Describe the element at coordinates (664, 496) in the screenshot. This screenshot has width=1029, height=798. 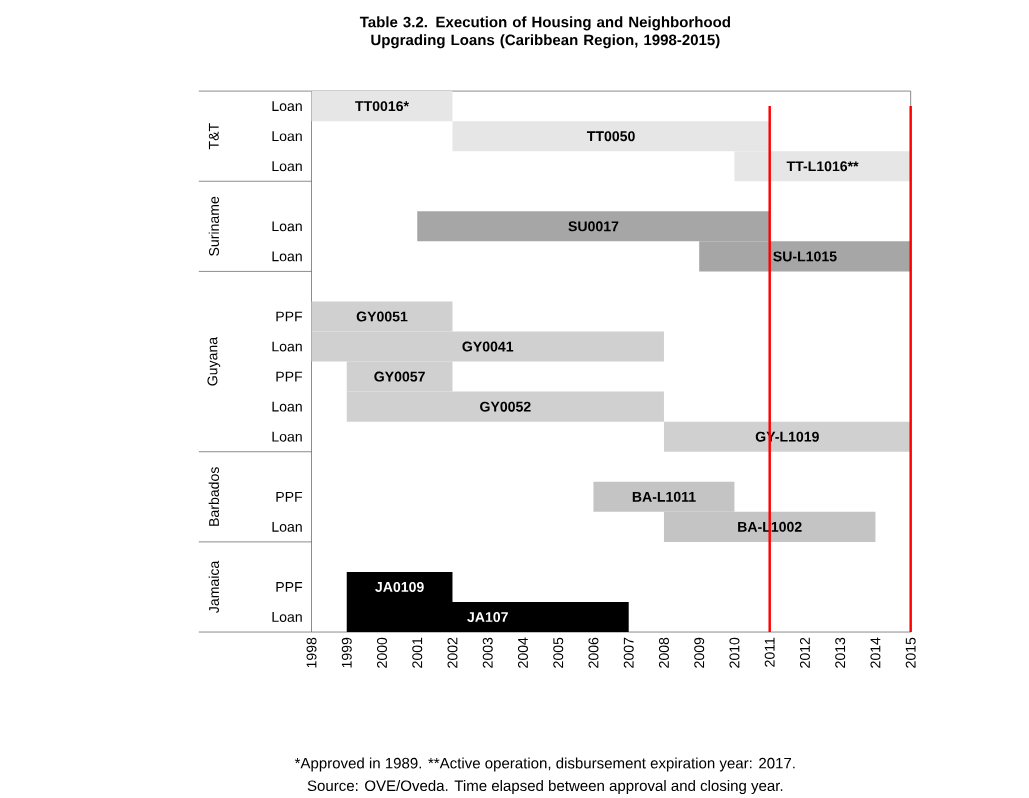
I see `data-label: BA-L1011` at that location.